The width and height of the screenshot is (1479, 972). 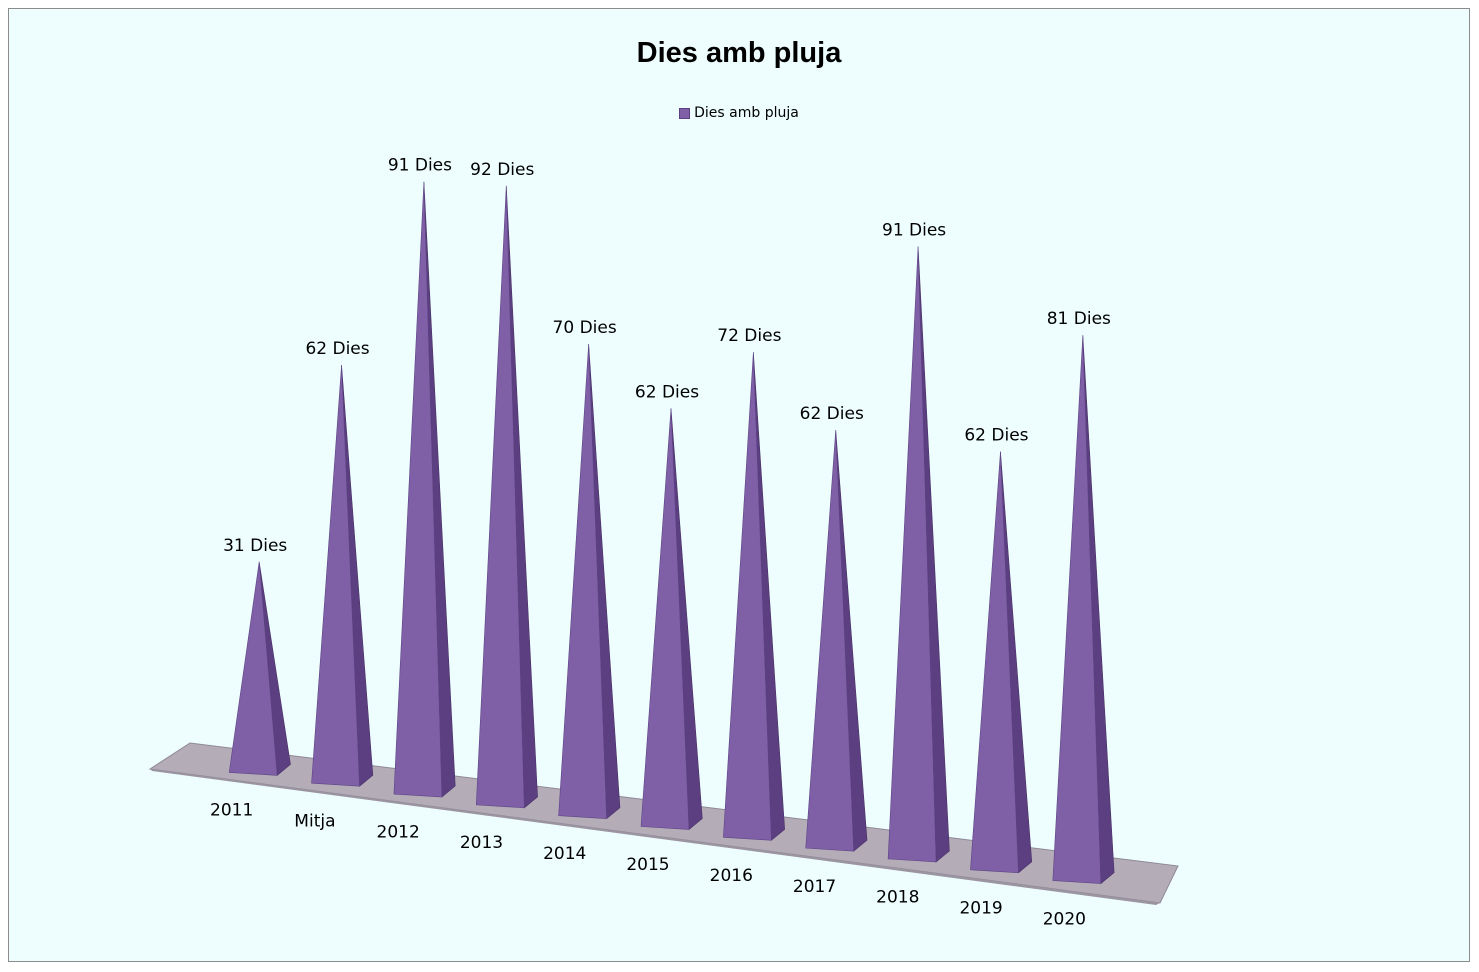 What do you see at coordinates (481, 843) in the screenshot?
I see `x-tick-label: 2013` at bounding box center [481, 843].